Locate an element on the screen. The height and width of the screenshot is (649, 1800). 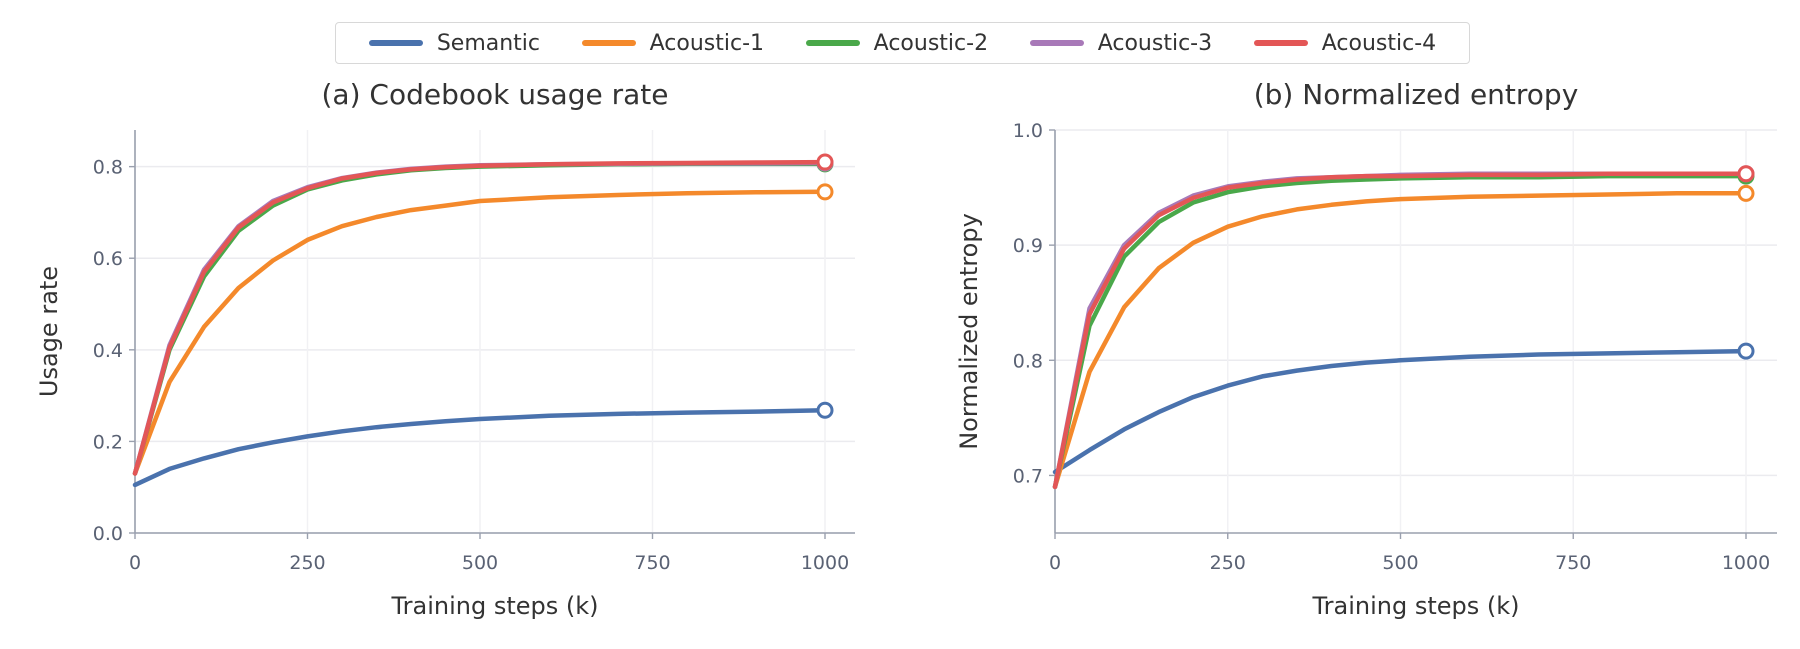
panel-a-ytick-label-3: 0.6 is located at coordinates (108, 259).